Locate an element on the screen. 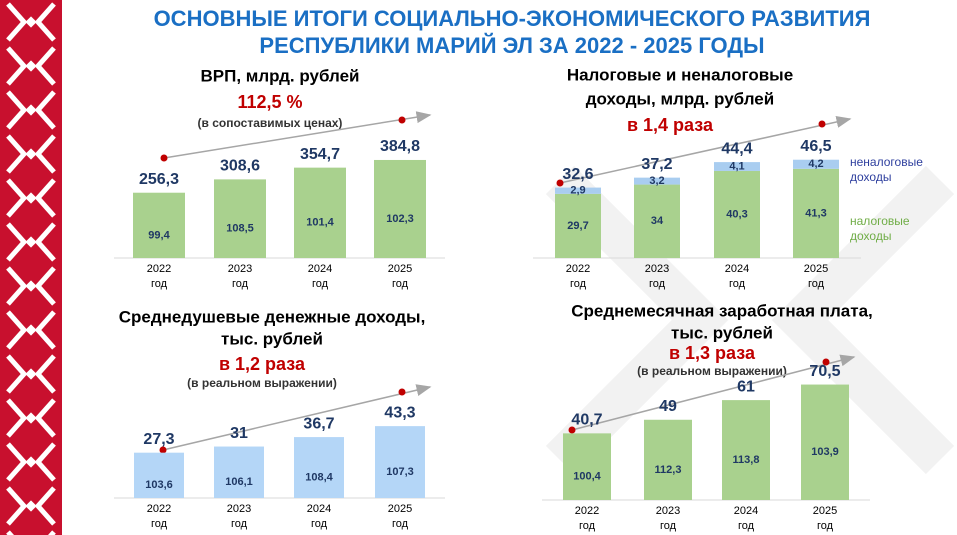  index-label: 108,5 is located at coordinates (240, 229).